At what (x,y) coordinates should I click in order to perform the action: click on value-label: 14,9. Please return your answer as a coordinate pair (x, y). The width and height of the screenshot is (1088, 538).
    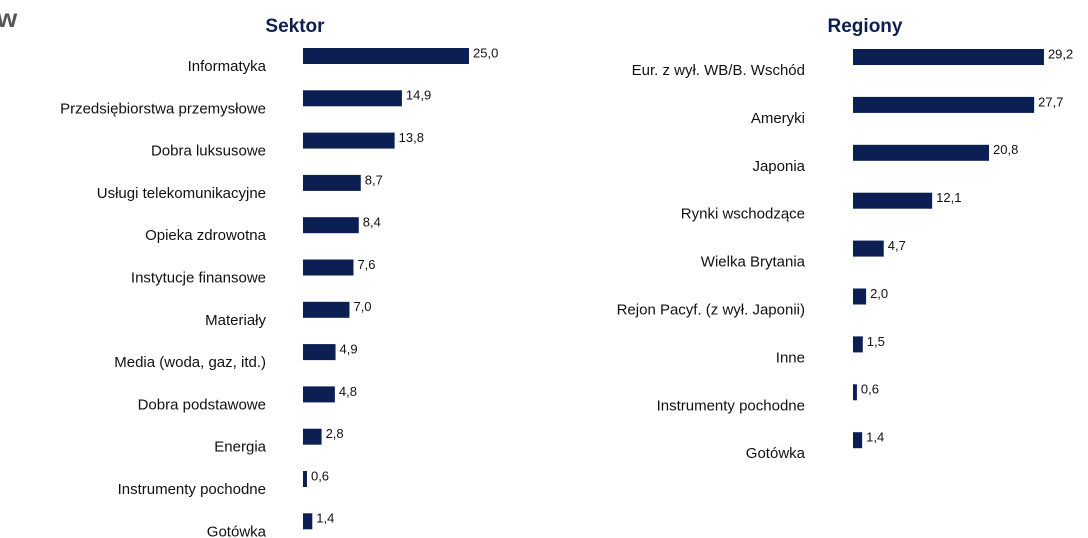
    Looking at the image, I should click on (418, 95).